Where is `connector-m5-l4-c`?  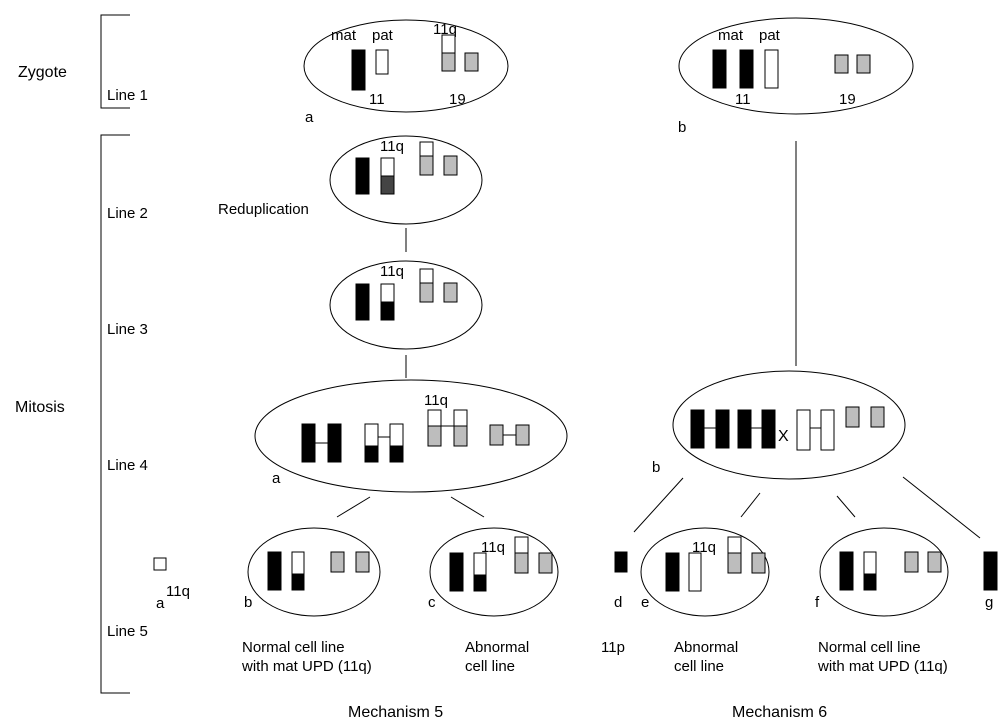
connector-m5-l4-c is located at coordinates (467, 507).